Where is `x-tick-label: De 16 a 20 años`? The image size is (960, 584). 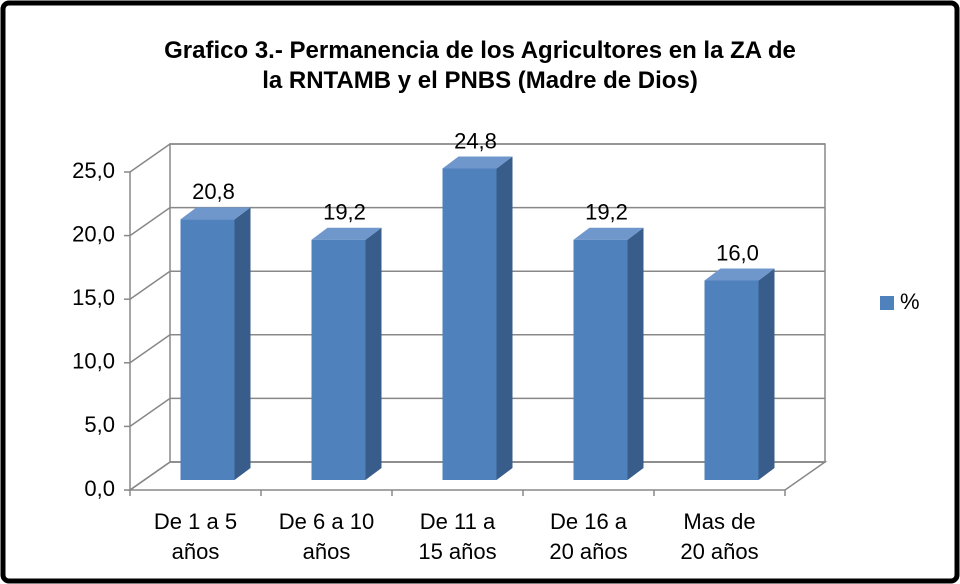
x-tick-label: De 16 a 20 años is located at coordinates (588, 536).